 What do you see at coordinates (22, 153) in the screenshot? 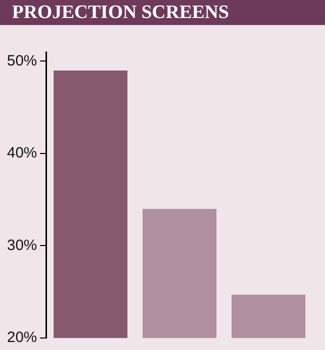
I see `y-tick-label: 40%` at bounding box center [22, 153].